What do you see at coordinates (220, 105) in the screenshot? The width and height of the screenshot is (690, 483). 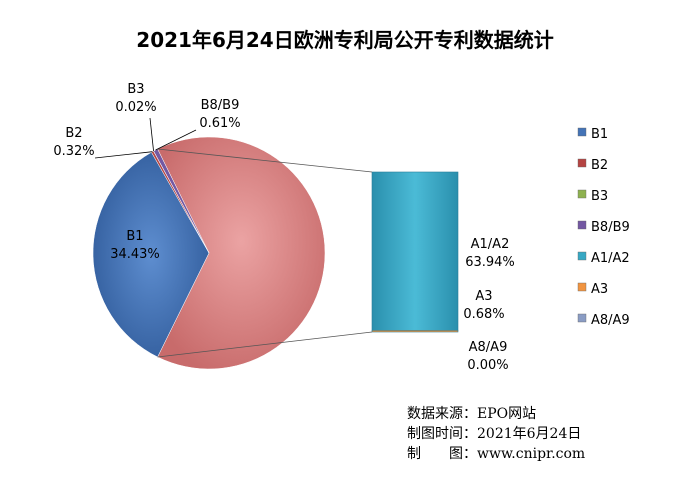 I see `data-label-name: B8/B9` at bounding box center [220, 105].